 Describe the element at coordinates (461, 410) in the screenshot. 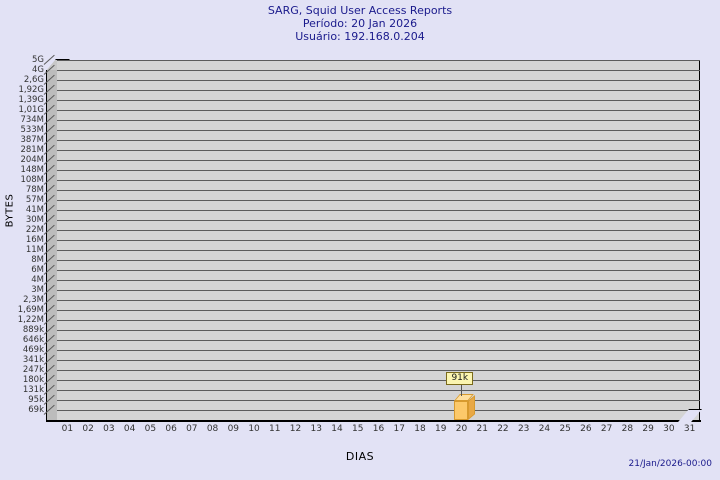

I see `bar-front-face` at that location.